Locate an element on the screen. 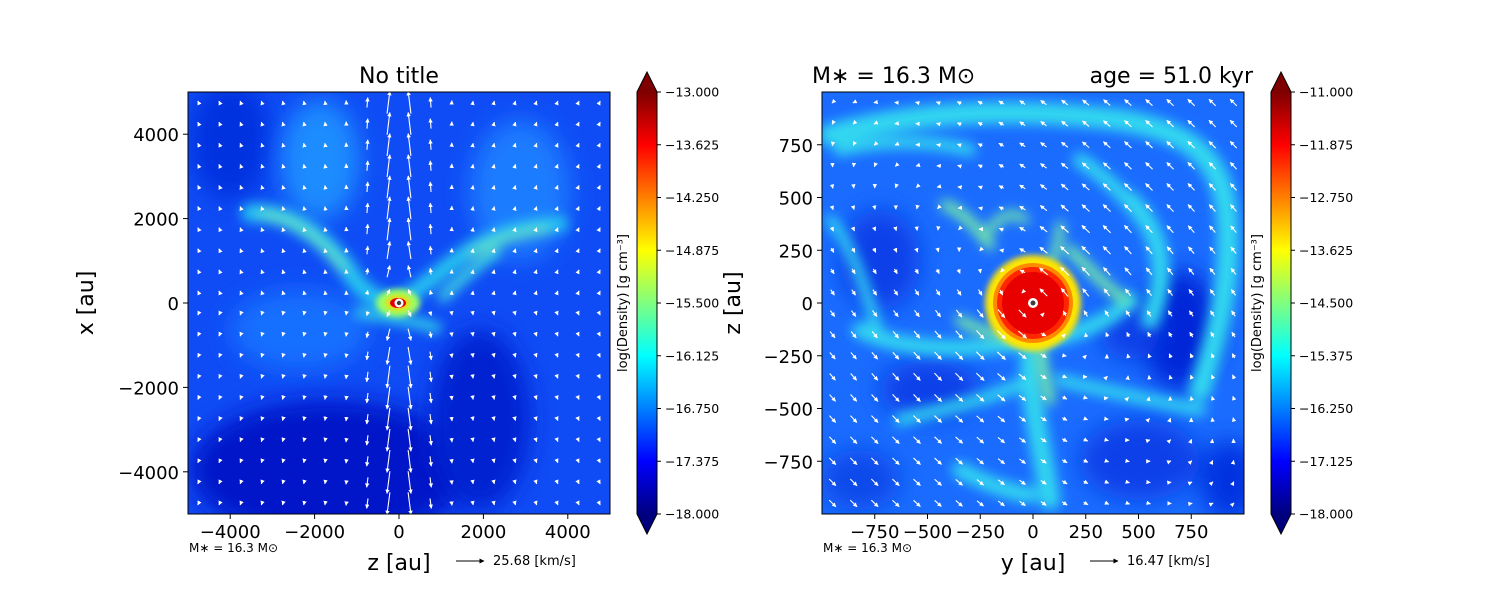 The width and height of the screenshot is (1500, 600). panel1-ylabel: x [au] is located at coordinates (86, 303).